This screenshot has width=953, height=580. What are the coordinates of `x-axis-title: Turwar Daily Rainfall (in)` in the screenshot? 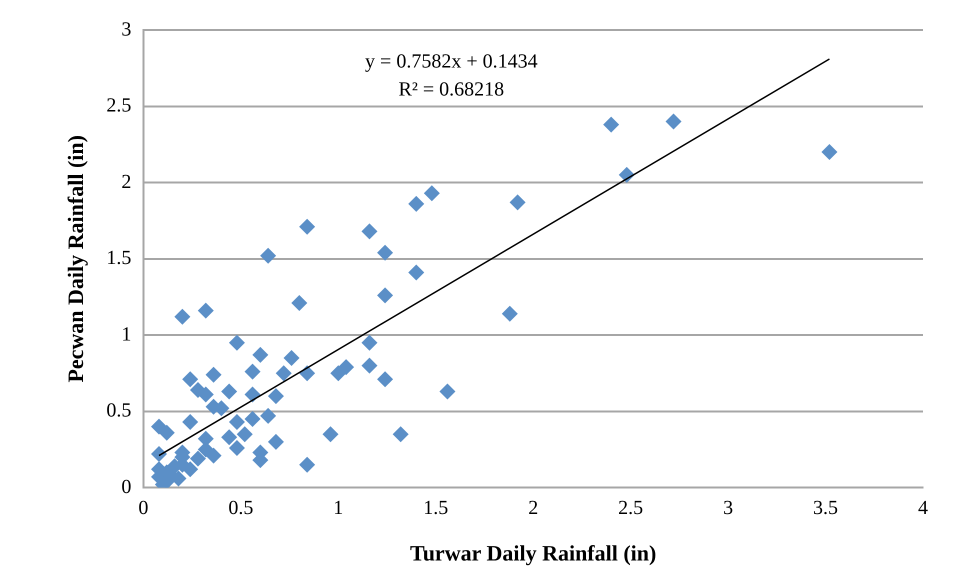 It's located at (533, 553).